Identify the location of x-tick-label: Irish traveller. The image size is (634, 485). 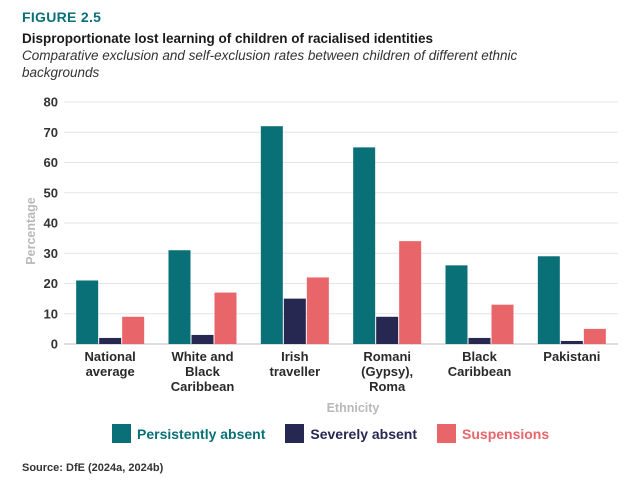
(295, 364).